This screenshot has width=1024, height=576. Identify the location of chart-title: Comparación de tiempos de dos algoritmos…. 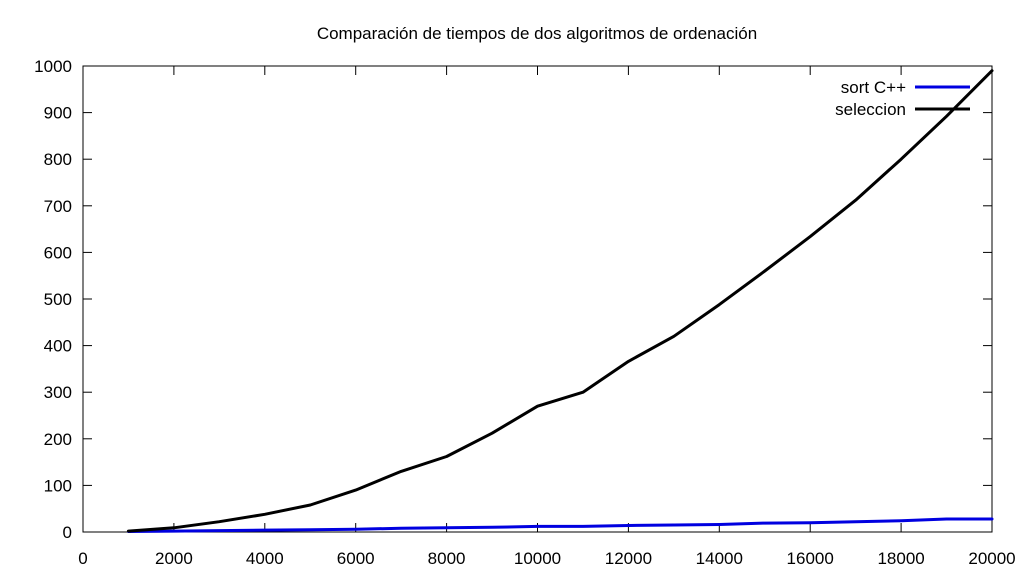
(537, 33).